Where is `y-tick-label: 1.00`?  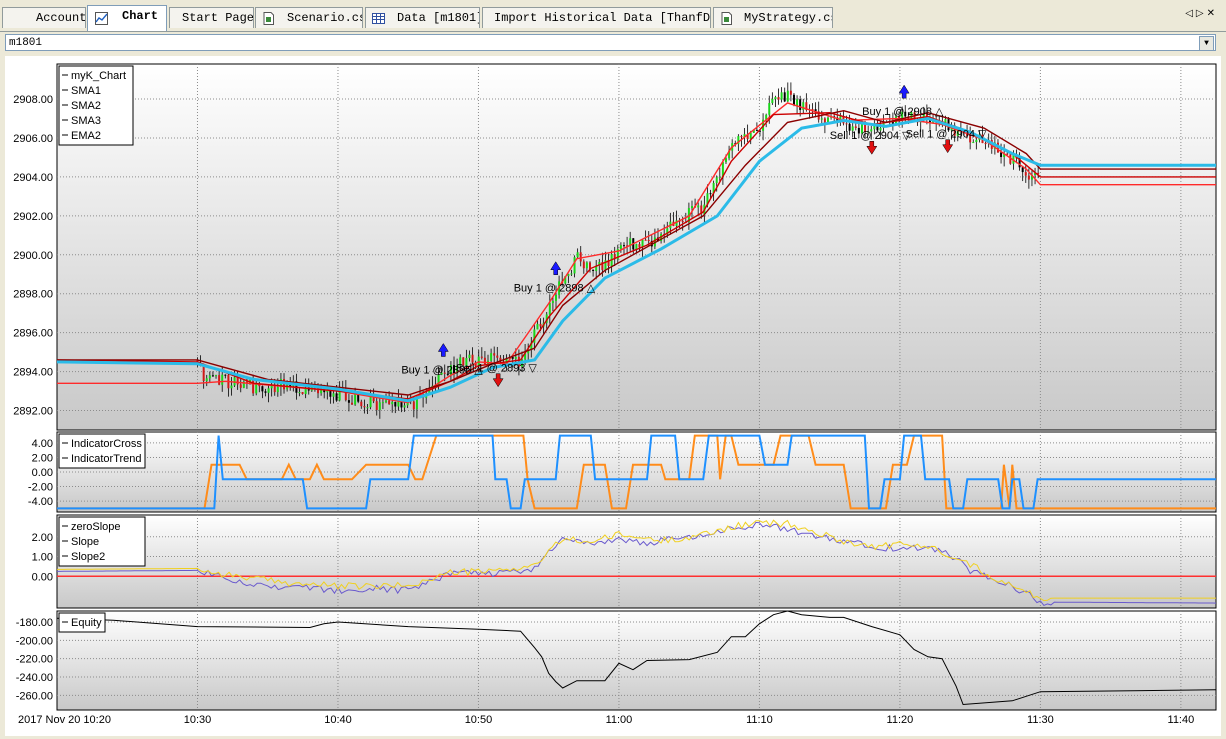 y-tick-label: 1.00 is located at coordinates (42, 558).